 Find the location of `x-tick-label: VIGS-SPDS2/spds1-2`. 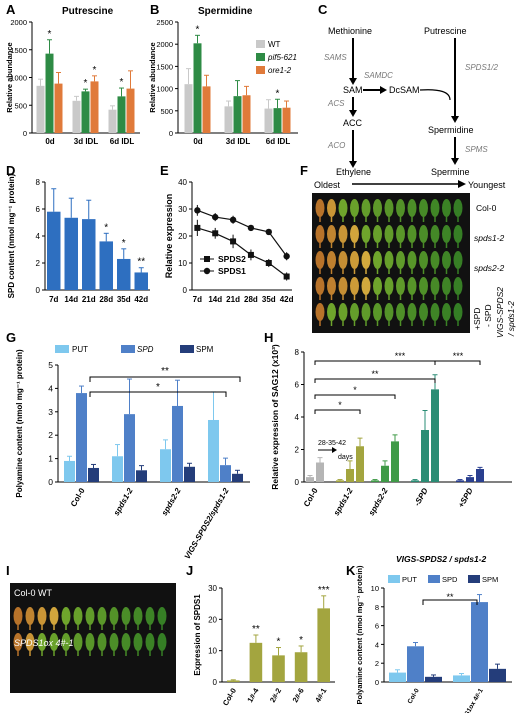

x-tick-label: VIGS-SPDS2/spds1-2 is located at coordinates (207, 523).